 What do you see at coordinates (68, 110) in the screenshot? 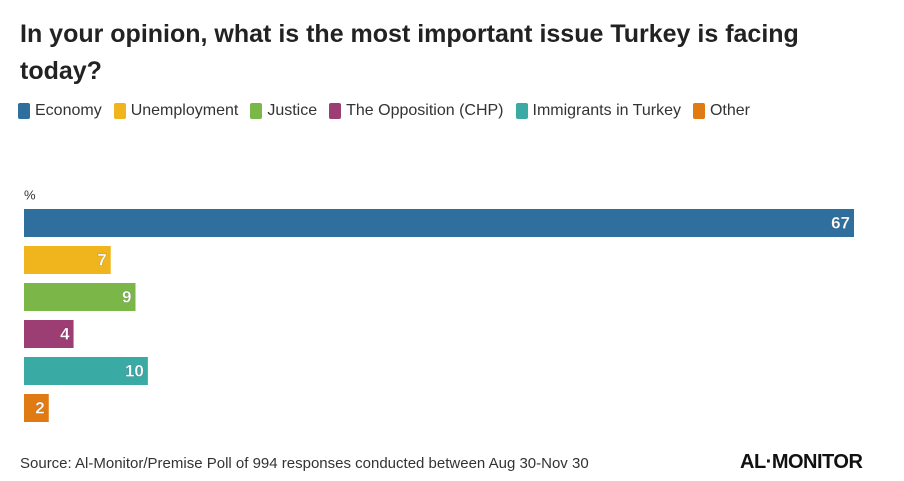
I see `legend-label: Economy` at bounding box center [68, 110].